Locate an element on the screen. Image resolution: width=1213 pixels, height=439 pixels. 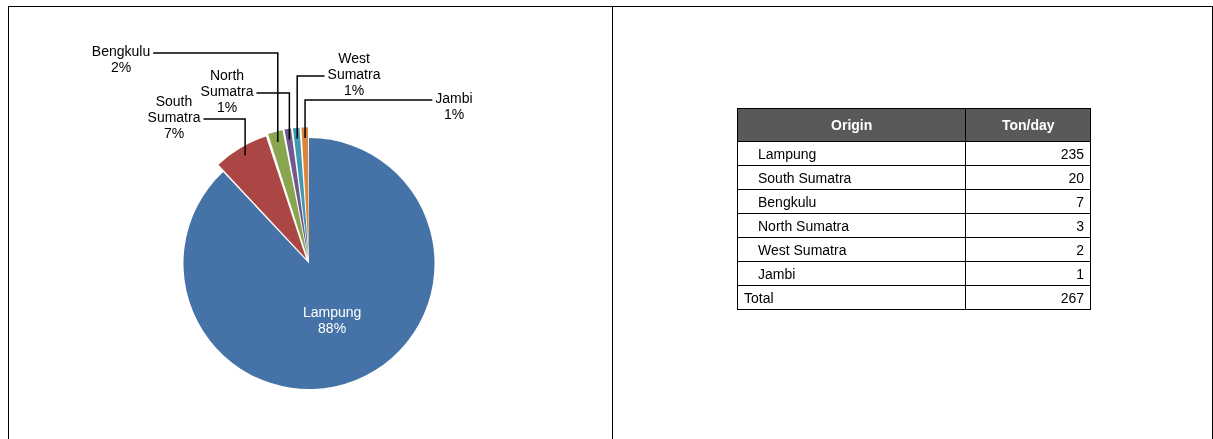
data-label: 2% is located at coordinates (121, 66).